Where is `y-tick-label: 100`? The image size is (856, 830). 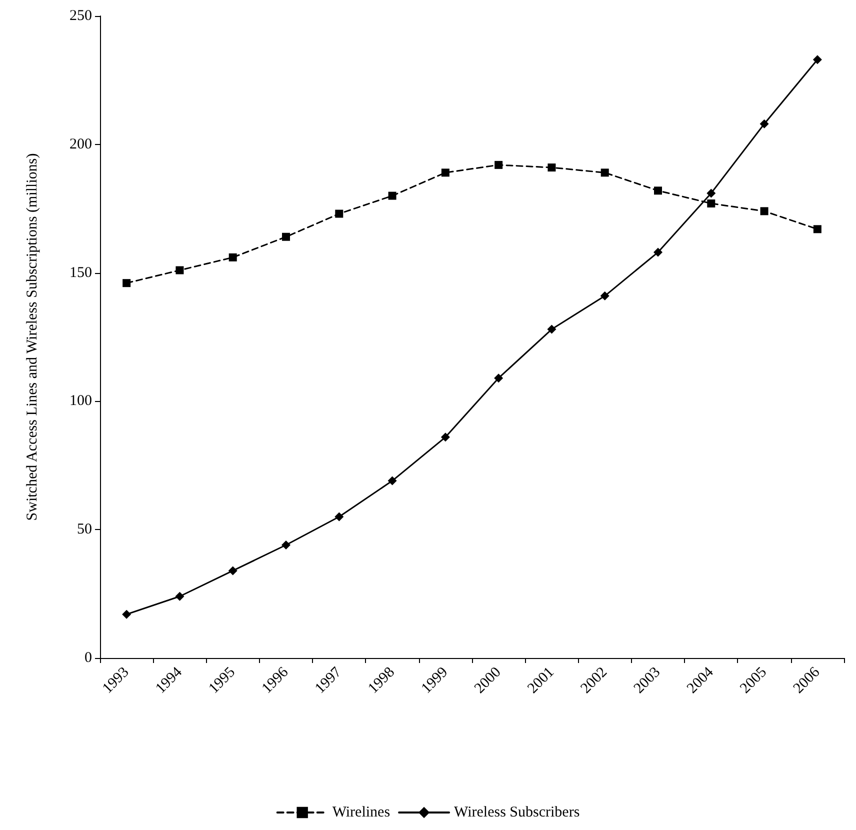 y-tick-label: 100 is located at coordinates (81, 401).